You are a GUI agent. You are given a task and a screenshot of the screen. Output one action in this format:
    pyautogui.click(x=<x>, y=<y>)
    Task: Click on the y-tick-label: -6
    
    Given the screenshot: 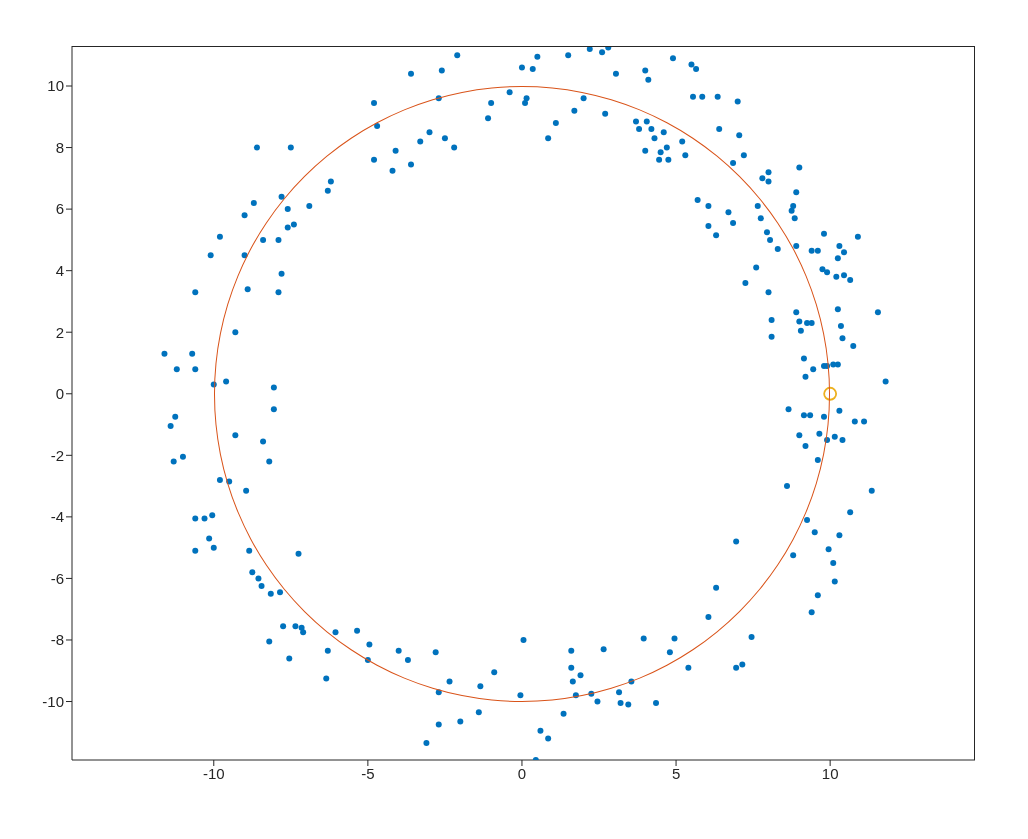 What is the action you would take?
    pyautogui.click(x=57, y=578)
    